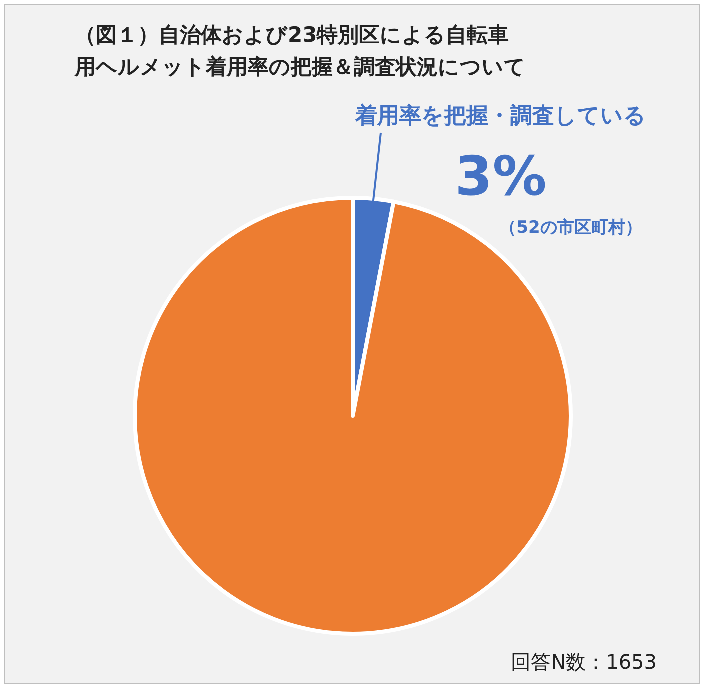 The height and width of the screenshot is (688, 706). What do you see at coordinates (584, 662) in the screenshot?
I see `text: 回答N数：1653` at bounding box center [584, 662].